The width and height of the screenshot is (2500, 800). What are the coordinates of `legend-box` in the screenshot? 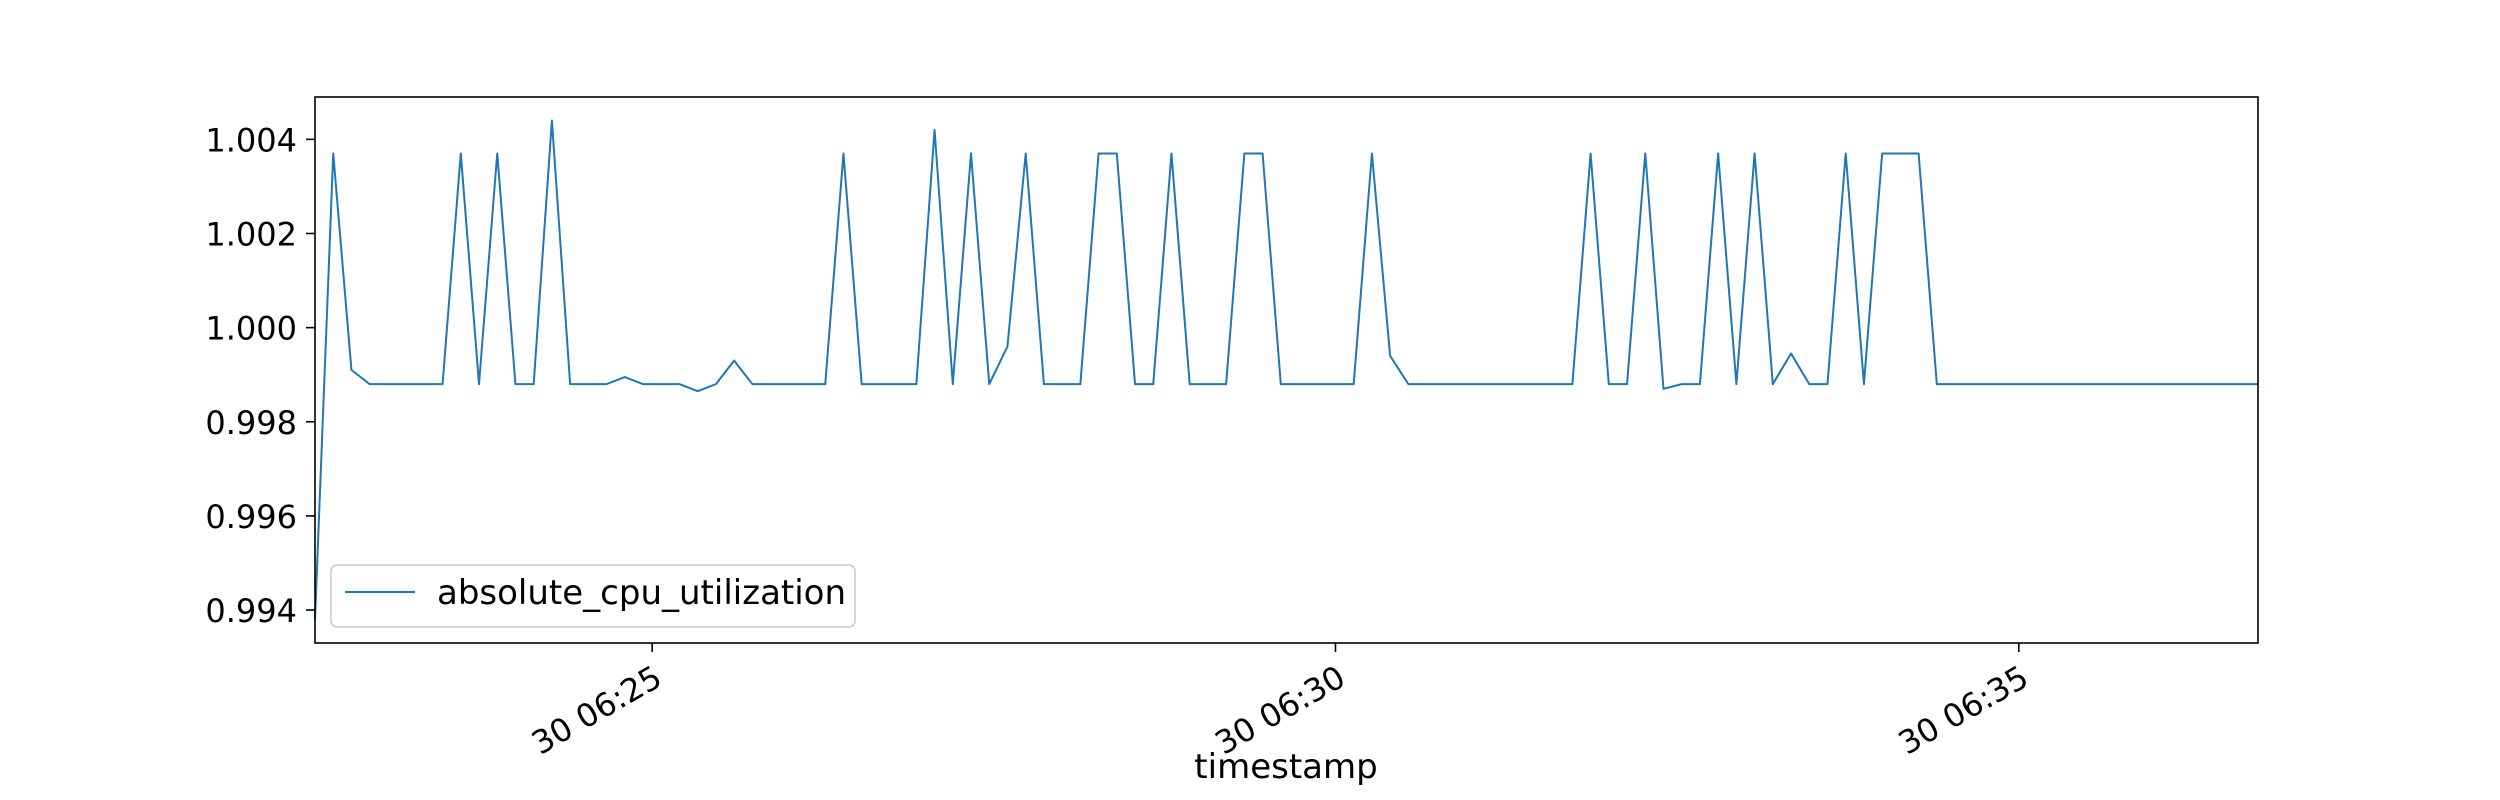 It's located at (593, 596).